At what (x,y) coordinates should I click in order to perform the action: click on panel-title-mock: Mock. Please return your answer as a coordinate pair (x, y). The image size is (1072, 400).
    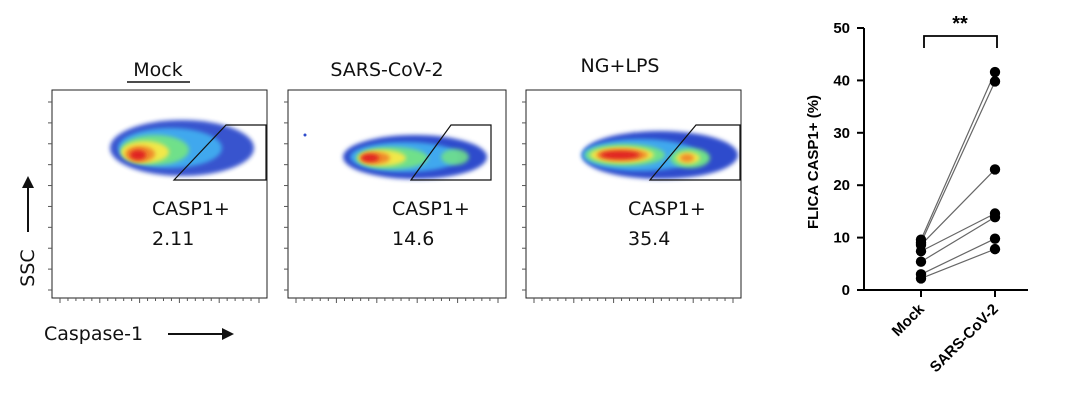
    Looking at the image, I should click on (157, 70).